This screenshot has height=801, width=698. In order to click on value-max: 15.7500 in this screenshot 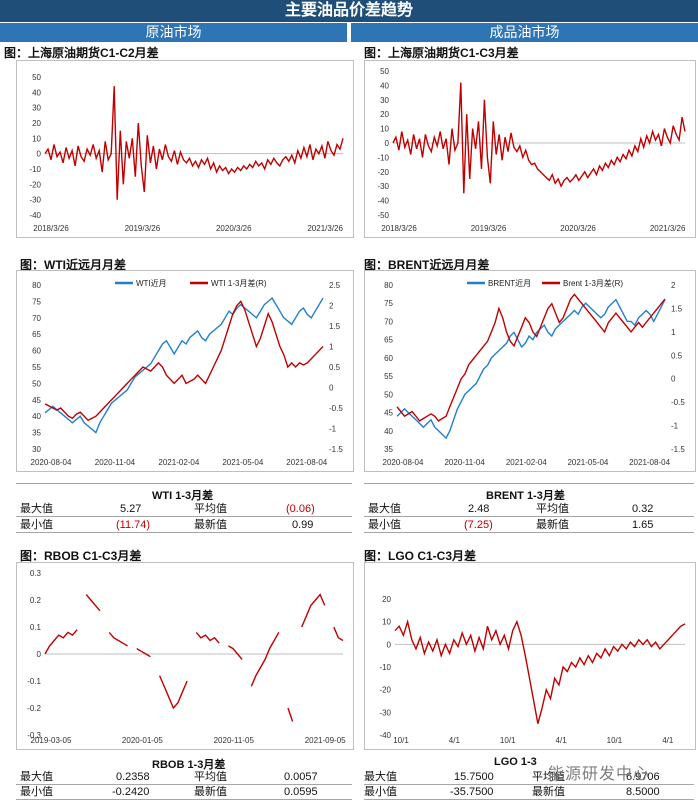, I will do `click(474, 777)`.